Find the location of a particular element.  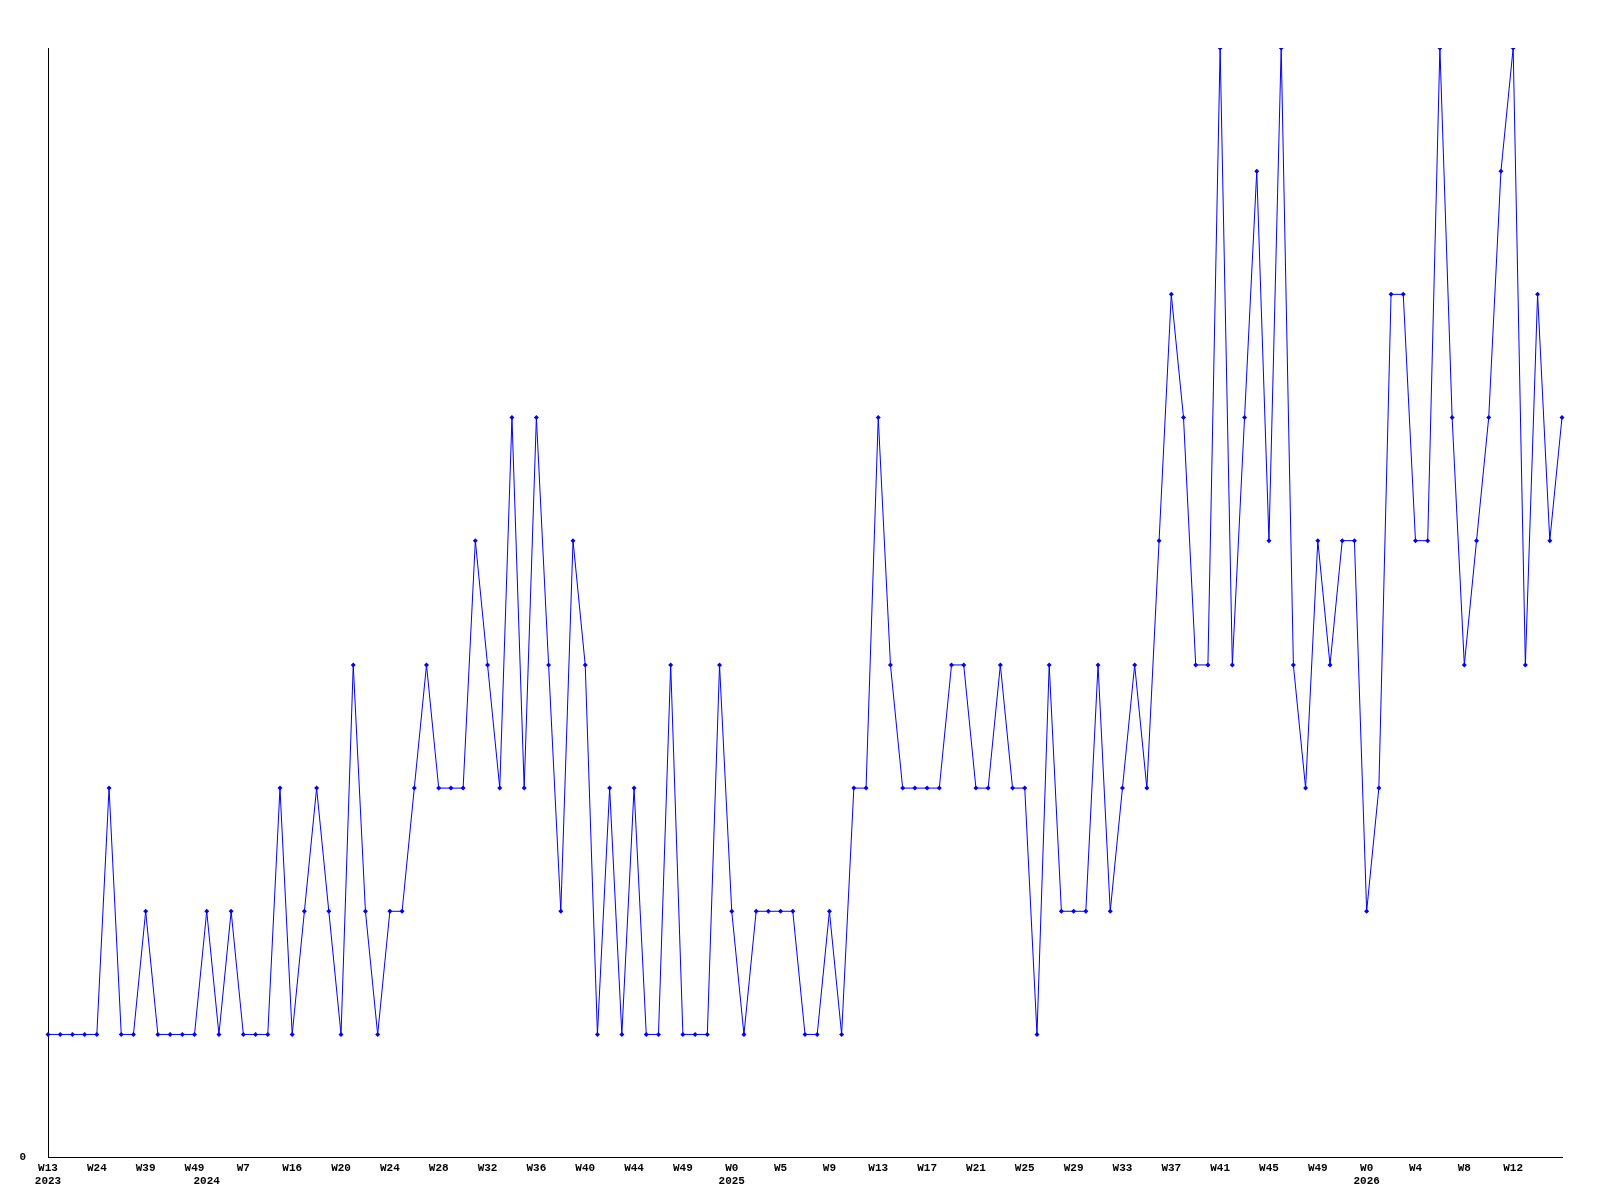

x-tick-label: W8 is located at coordinates (1464, 1167).